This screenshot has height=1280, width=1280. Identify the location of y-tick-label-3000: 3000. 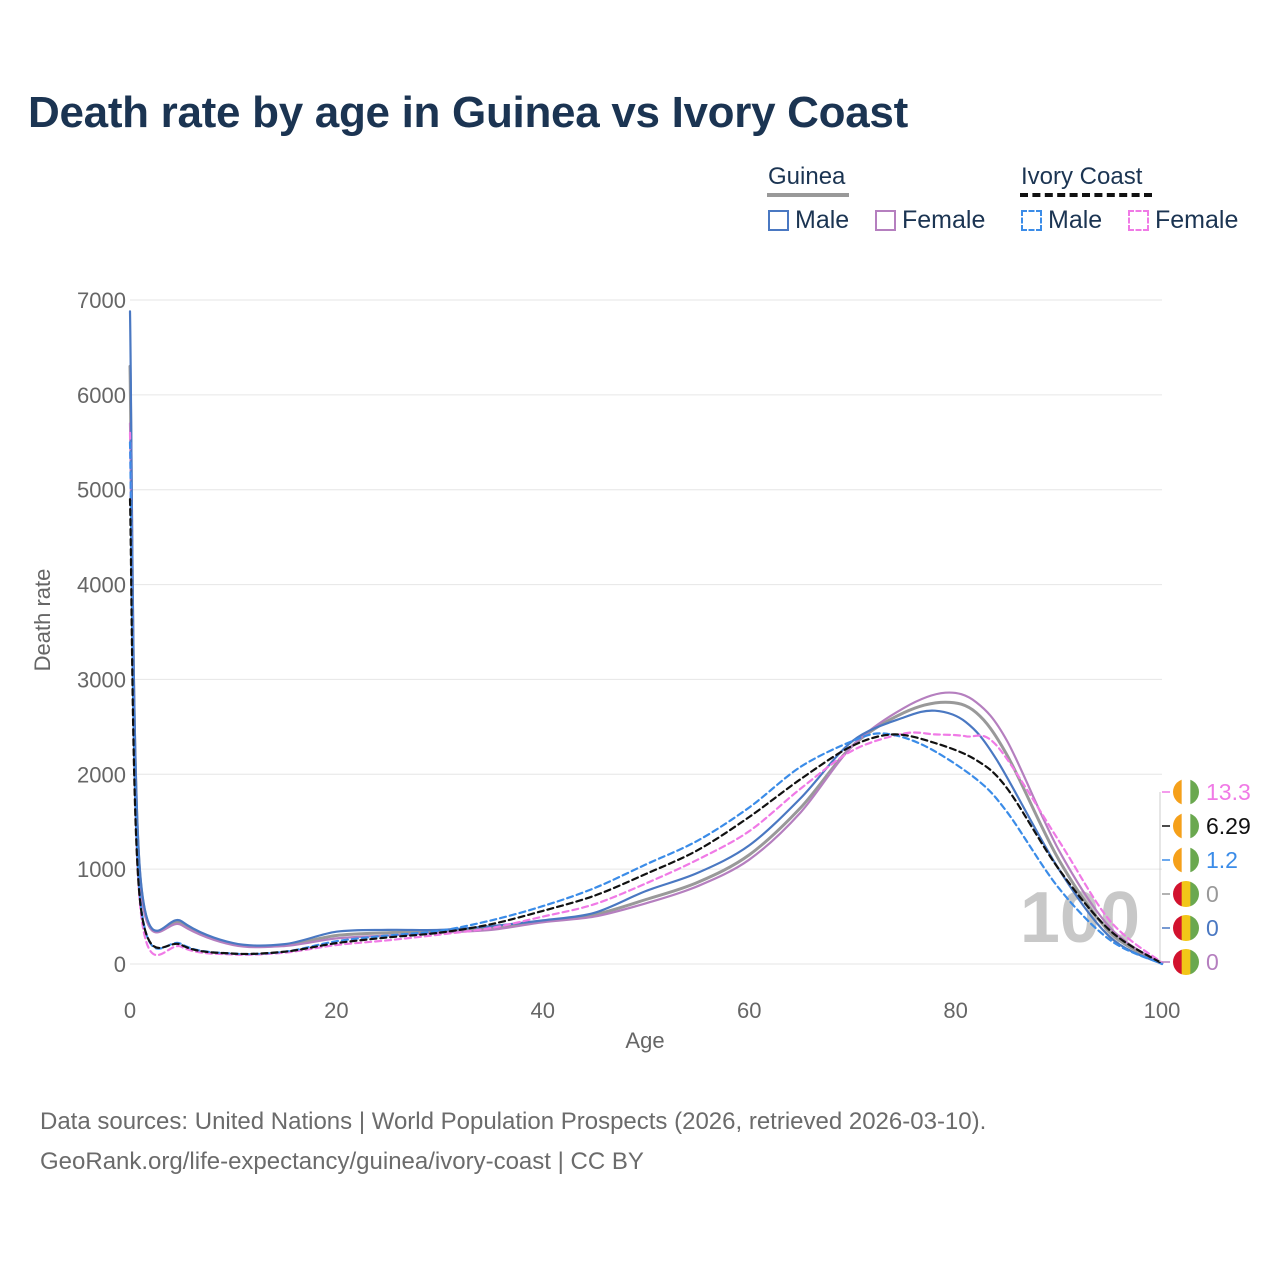
(101, 679).